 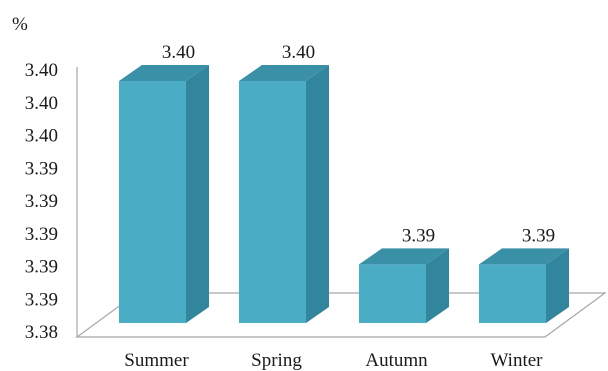 I want to click on category-label: Spring, so click(x=276, y=360).